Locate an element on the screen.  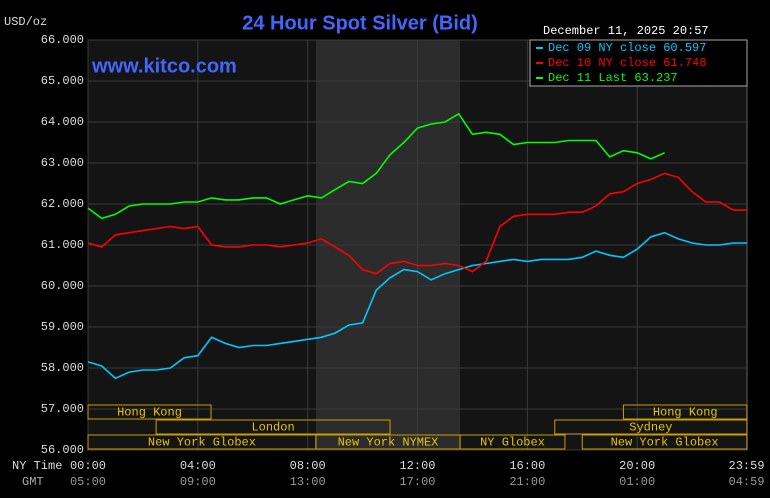
session-label: London is located at coordinates (272, 428).